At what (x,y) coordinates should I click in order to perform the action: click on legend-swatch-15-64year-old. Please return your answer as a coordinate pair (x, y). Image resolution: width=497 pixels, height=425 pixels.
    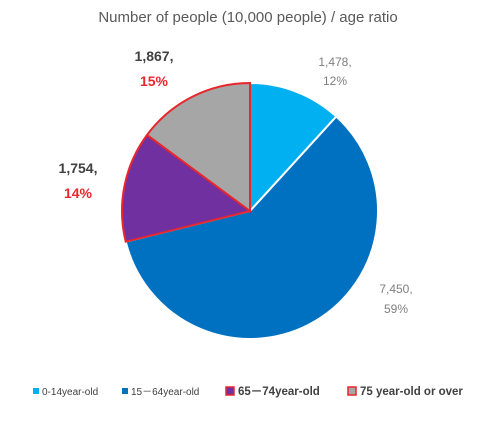
    Looking at the image, I should click on (125, 391).